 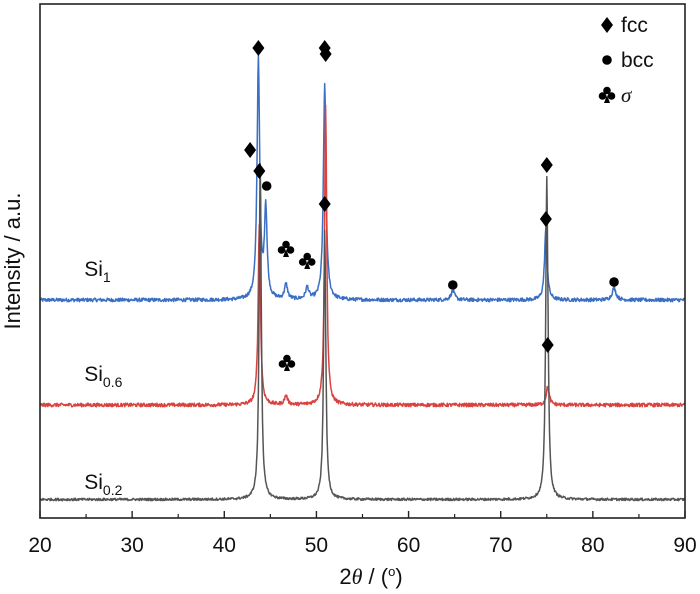 I want to click on legend: fcc bcc σ, so click(x=626, y=60).